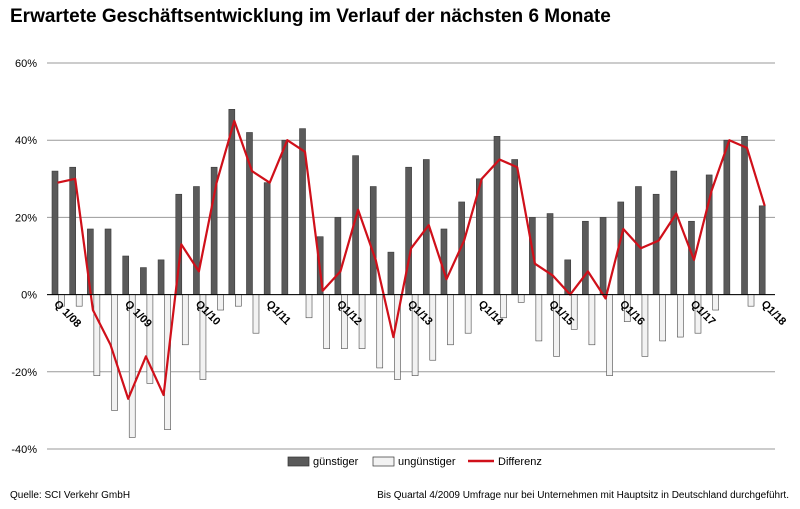 This screenshot has width=800, height=509. What do you see at coordinates (29, 296) in the screenshot?
I see `y-tick-label: 0%` at bounding box center [29, 296].